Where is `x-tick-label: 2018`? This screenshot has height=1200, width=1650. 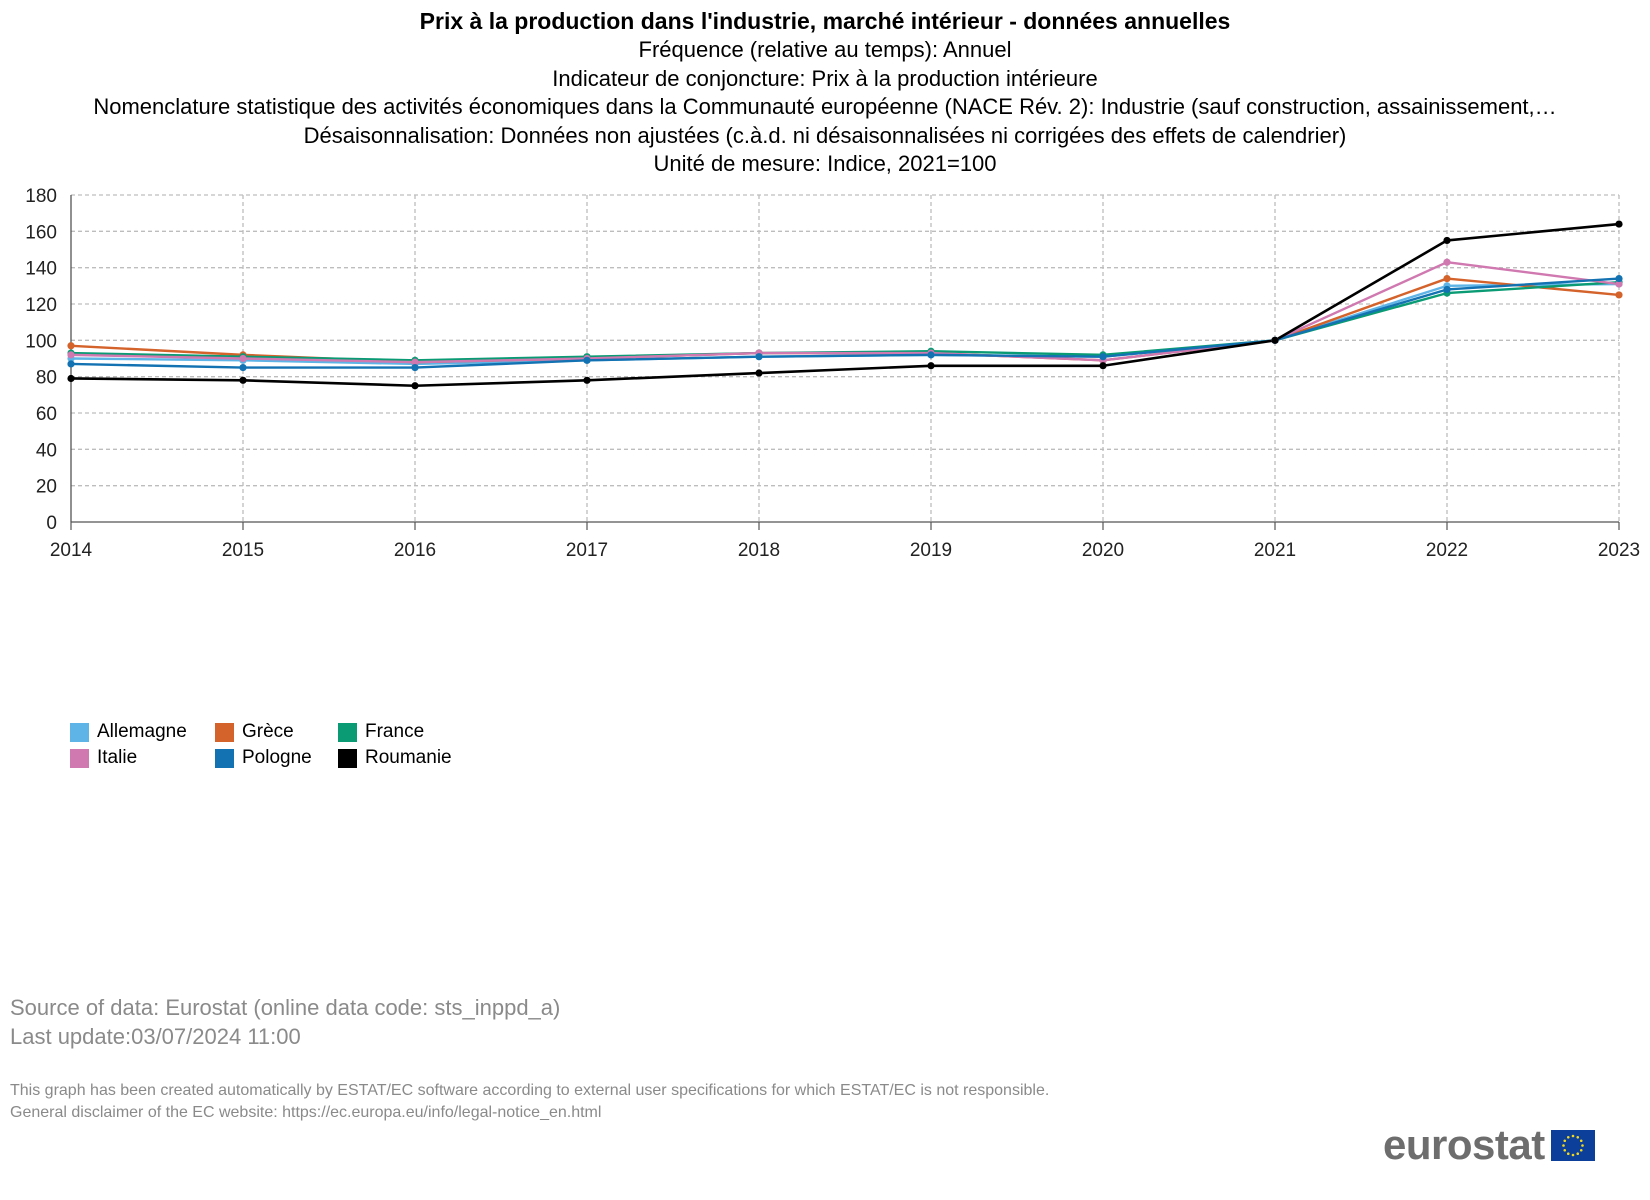
x-tick-label: 2018 is located at coordinates (759, 550).